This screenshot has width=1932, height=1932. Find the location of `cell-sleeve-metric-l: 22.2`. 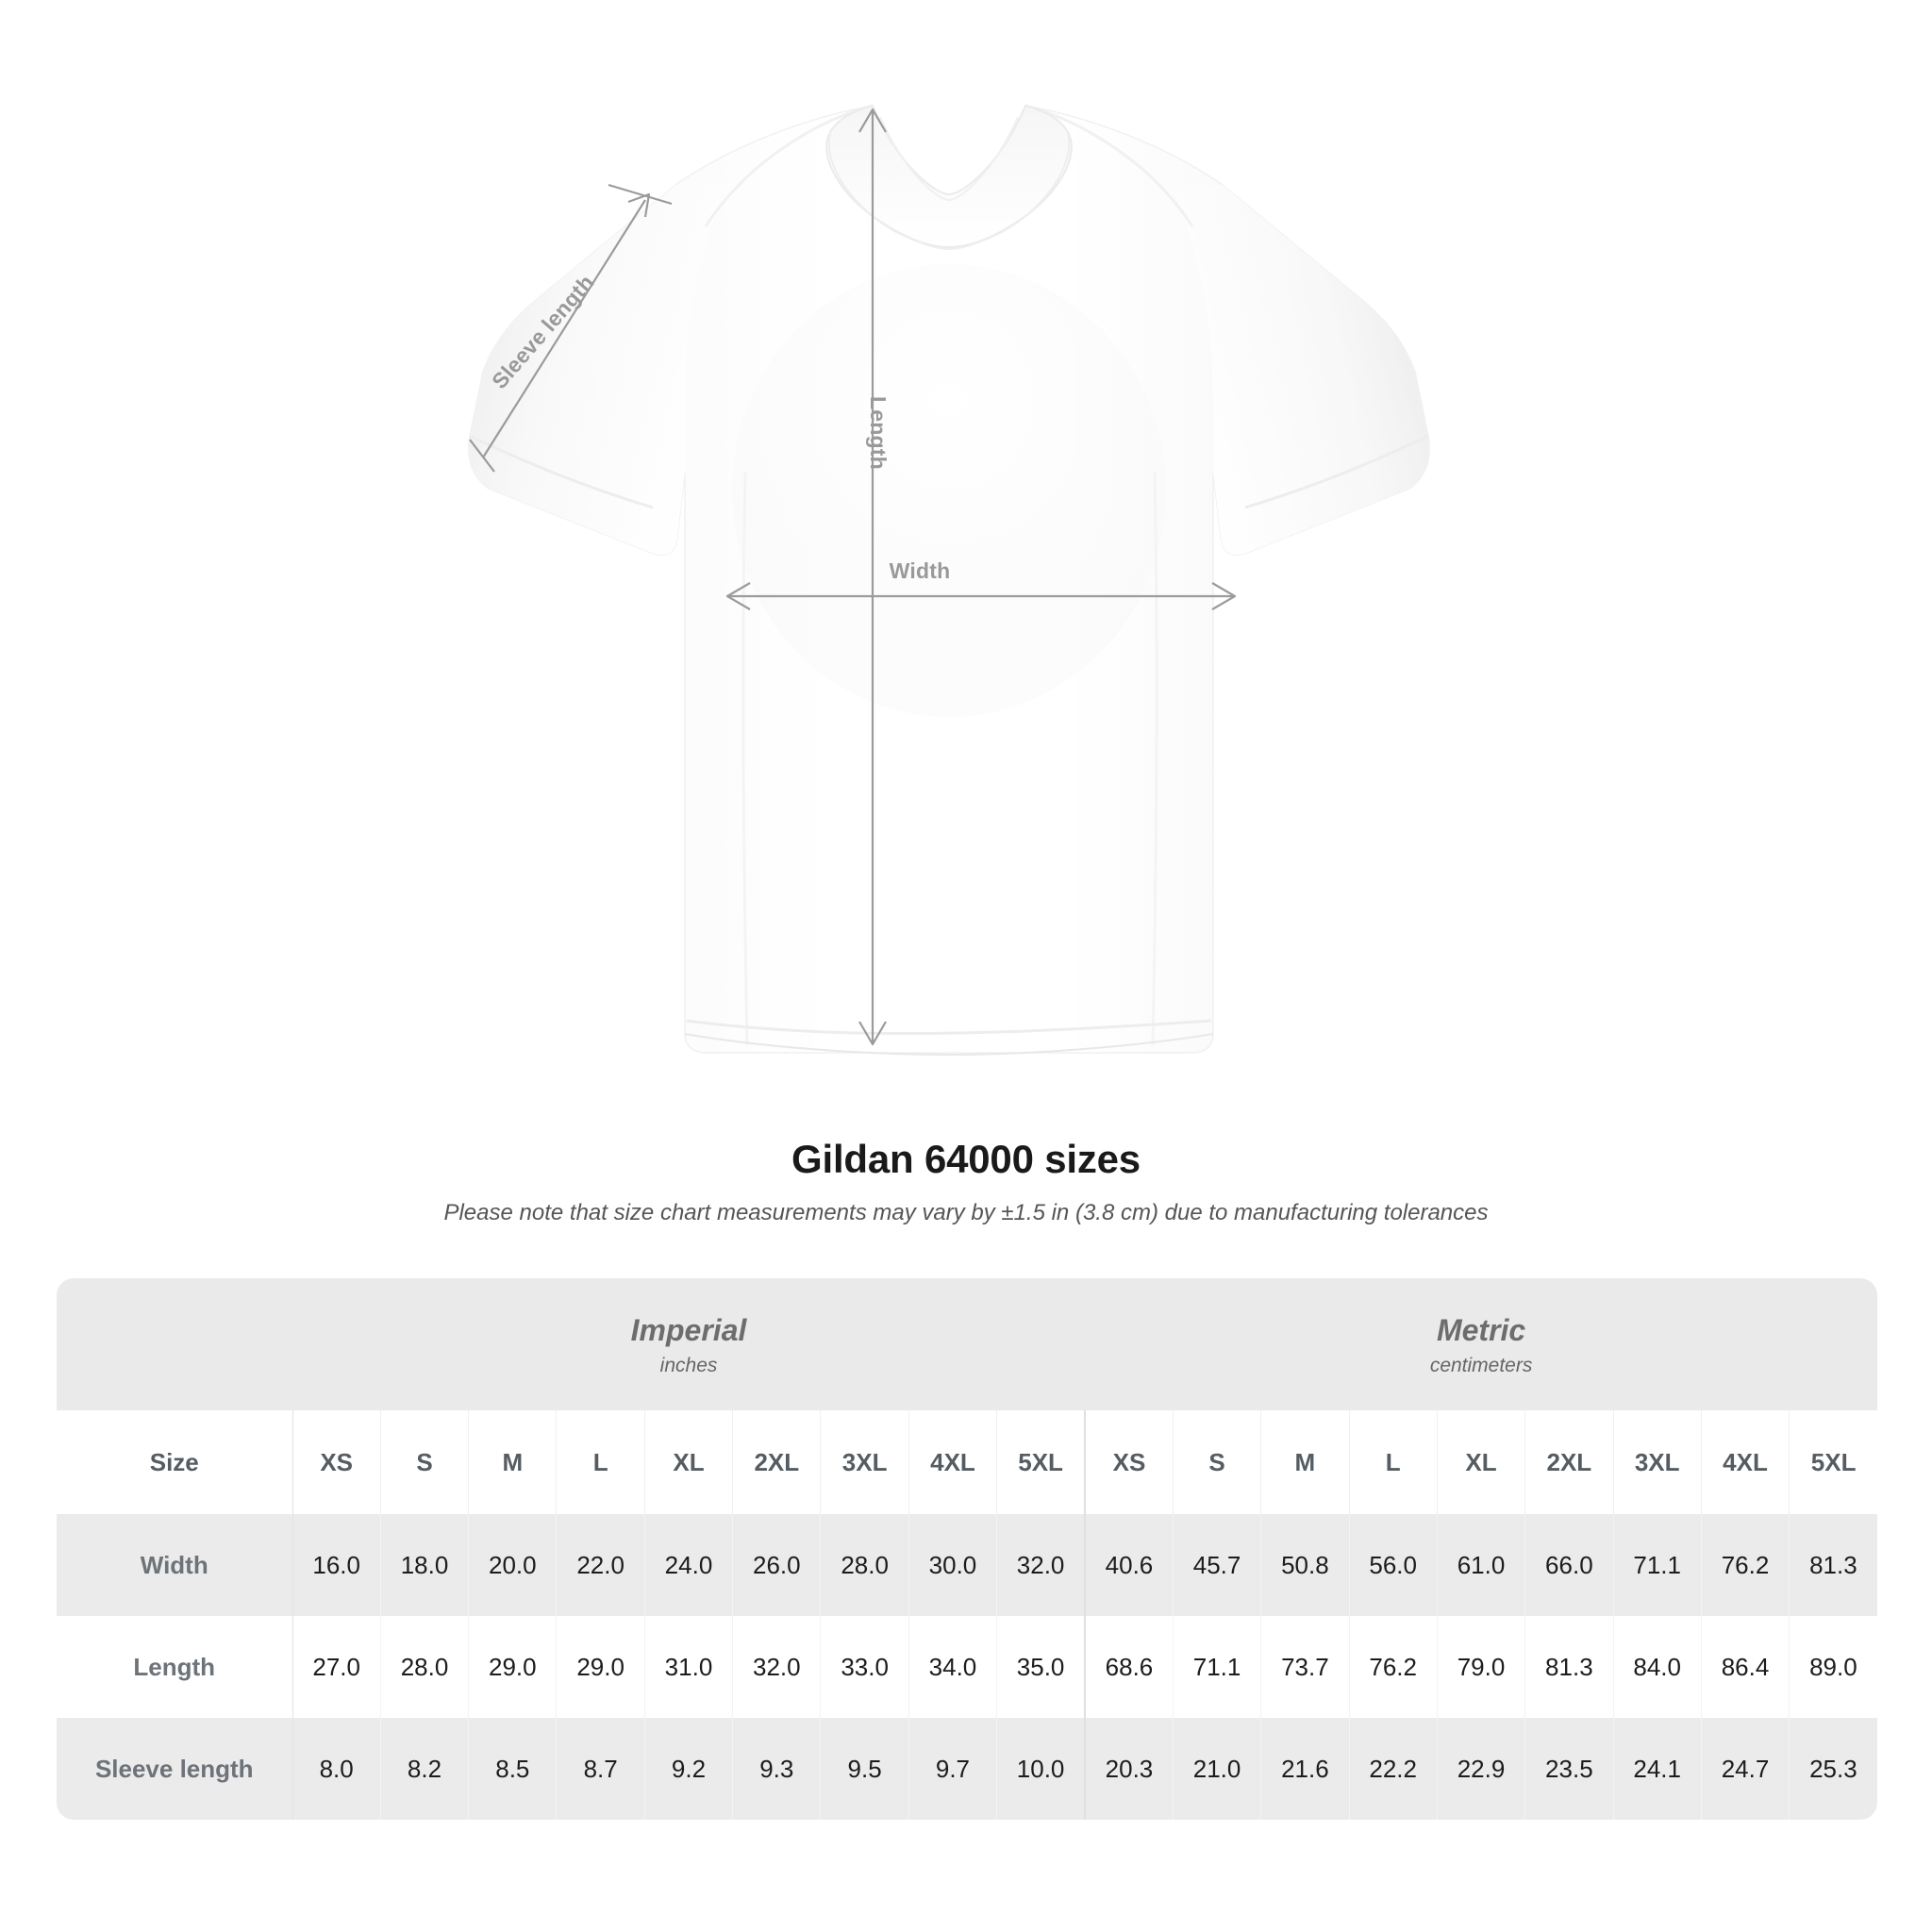

cell-sleeve-metric-l: 22.2 is located at coordinates (1393, 1769).